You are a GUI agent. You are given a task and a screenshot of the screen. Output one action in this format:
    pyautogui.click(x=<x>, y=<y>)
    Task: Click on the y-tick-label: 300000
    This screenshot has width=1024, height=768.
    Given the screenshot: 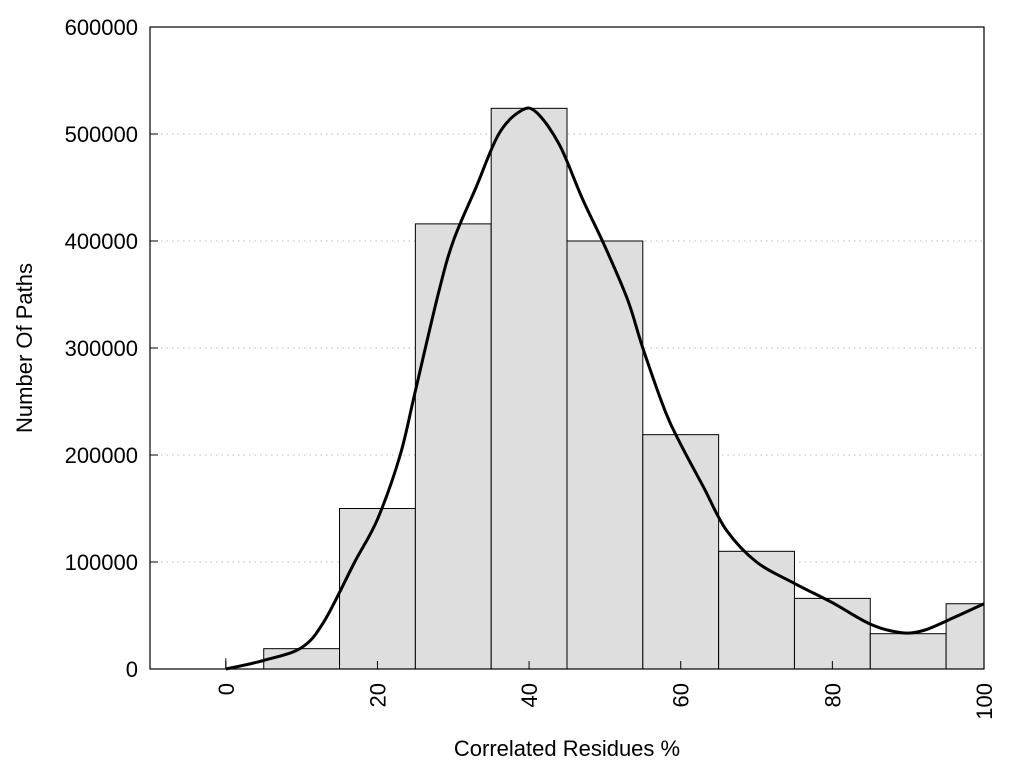 What is the action you would take?
    pyautogui.click(x=101, y=348)
    